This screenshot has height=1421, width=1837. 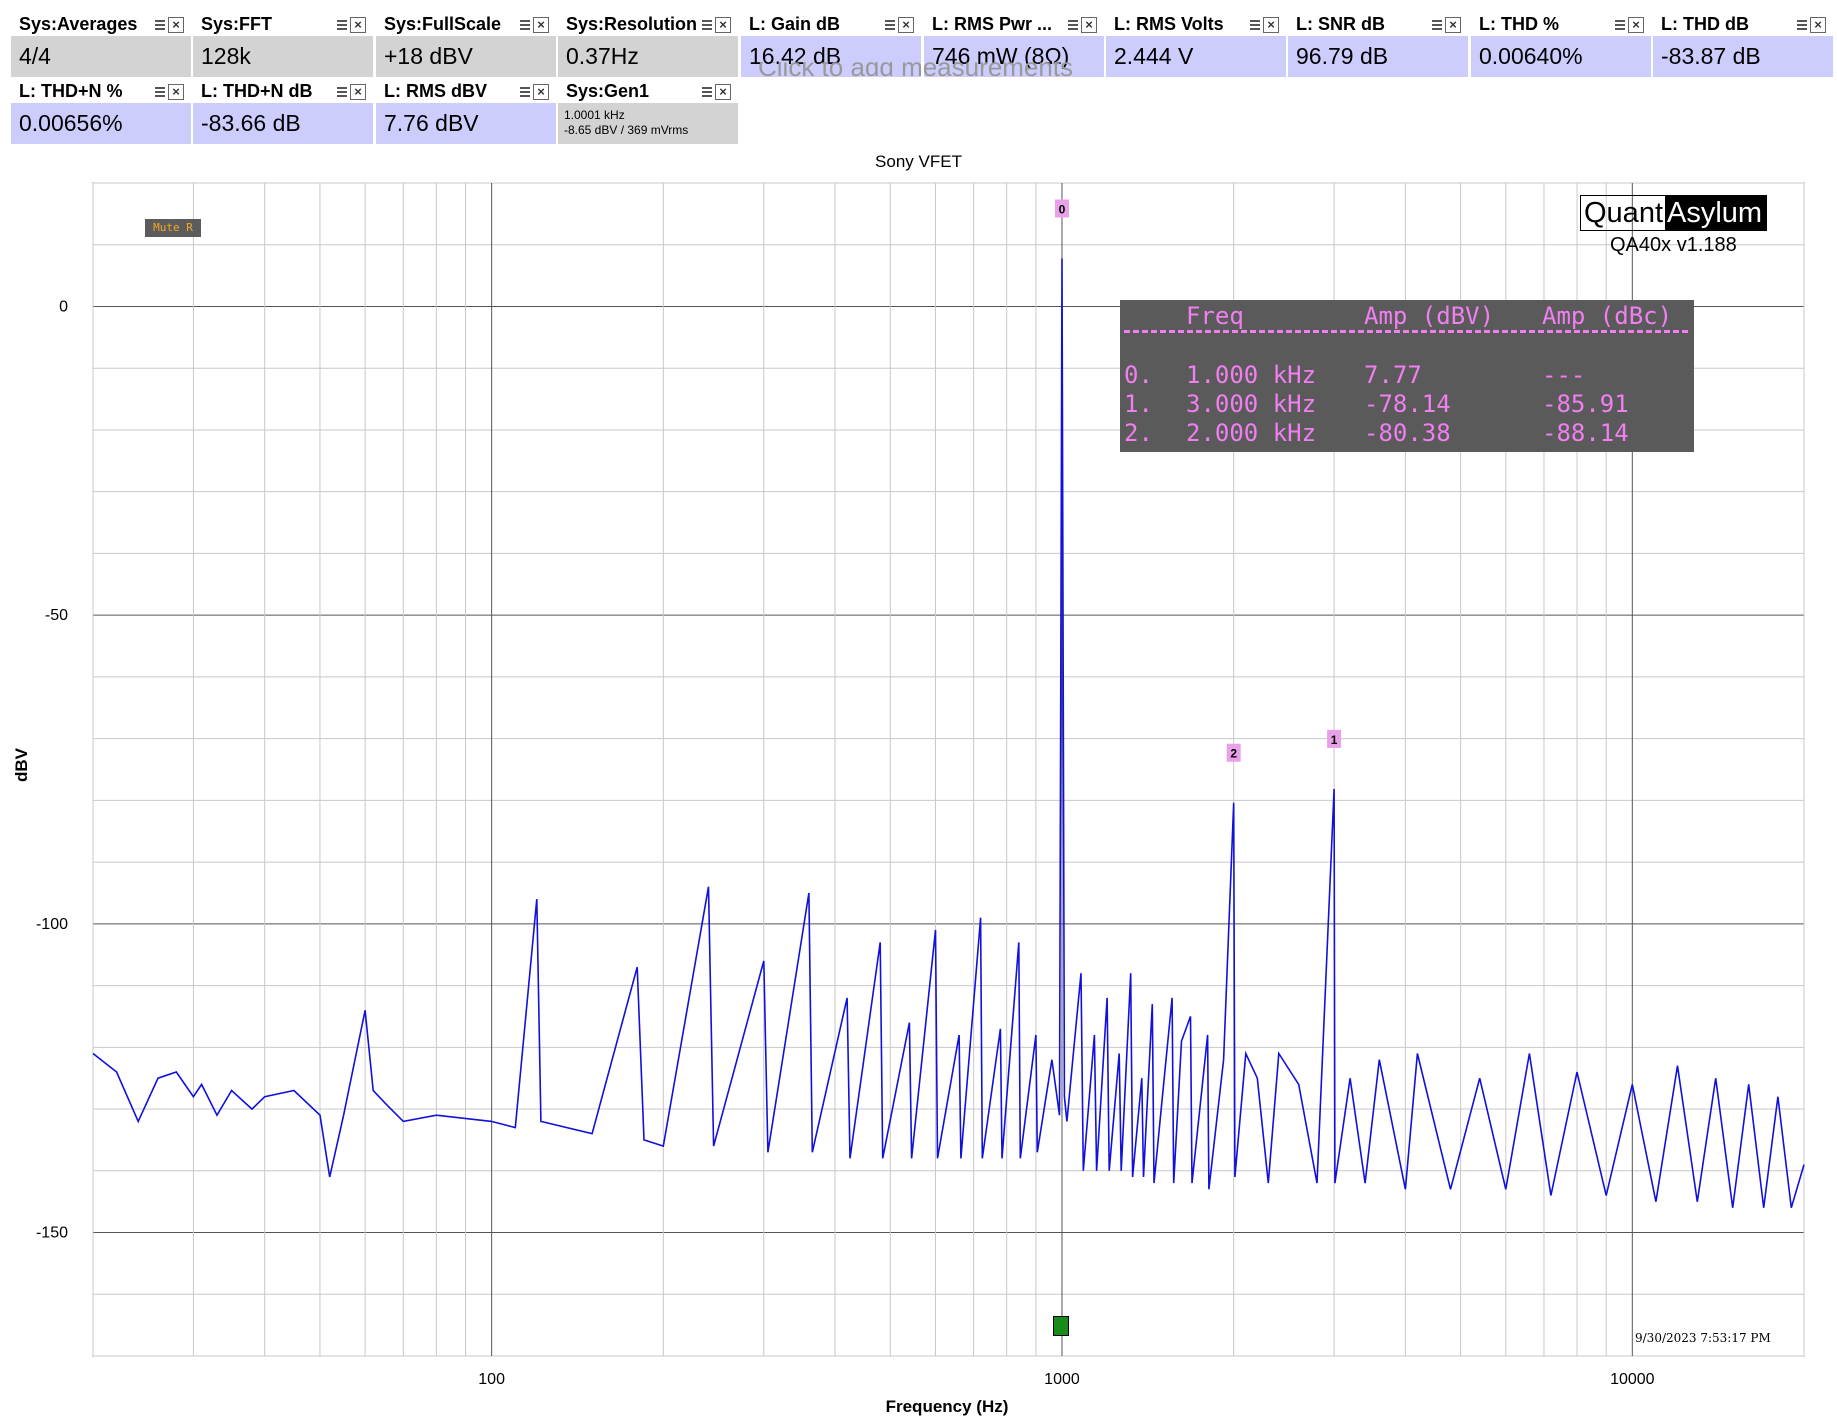 I want to click on measurement-tile: Sys:FFT × 128k, so click(x=283, y=44).